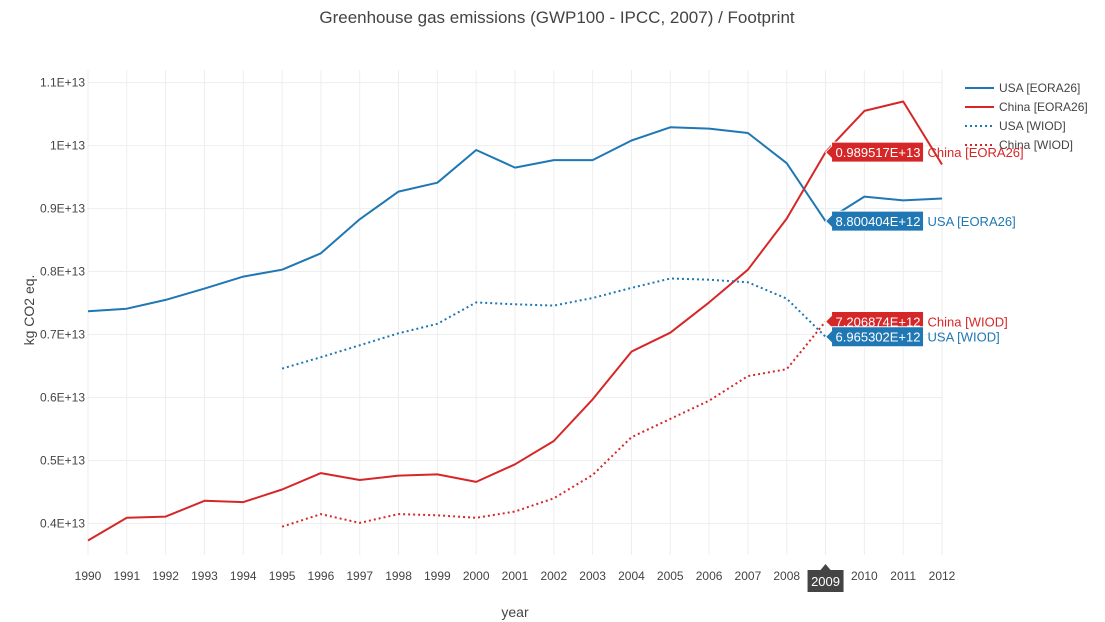 Image resolution: width=1105 pixels, height=622 pixels. What do you see at coordinates (62, 83) in the screenshot?
I see `y-tick-label: 1.1E+13` at bounding box center [62, 83].